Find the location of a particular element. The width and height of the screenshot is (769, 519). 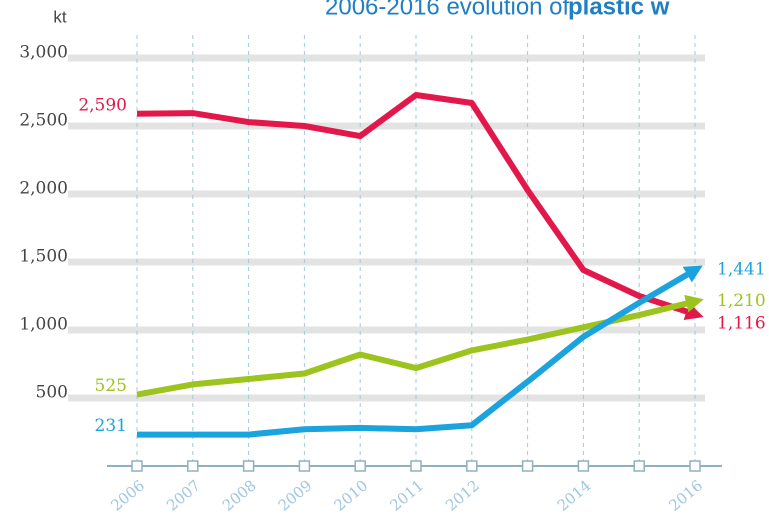

value-label: 231 is located at coordinates (111, 426).